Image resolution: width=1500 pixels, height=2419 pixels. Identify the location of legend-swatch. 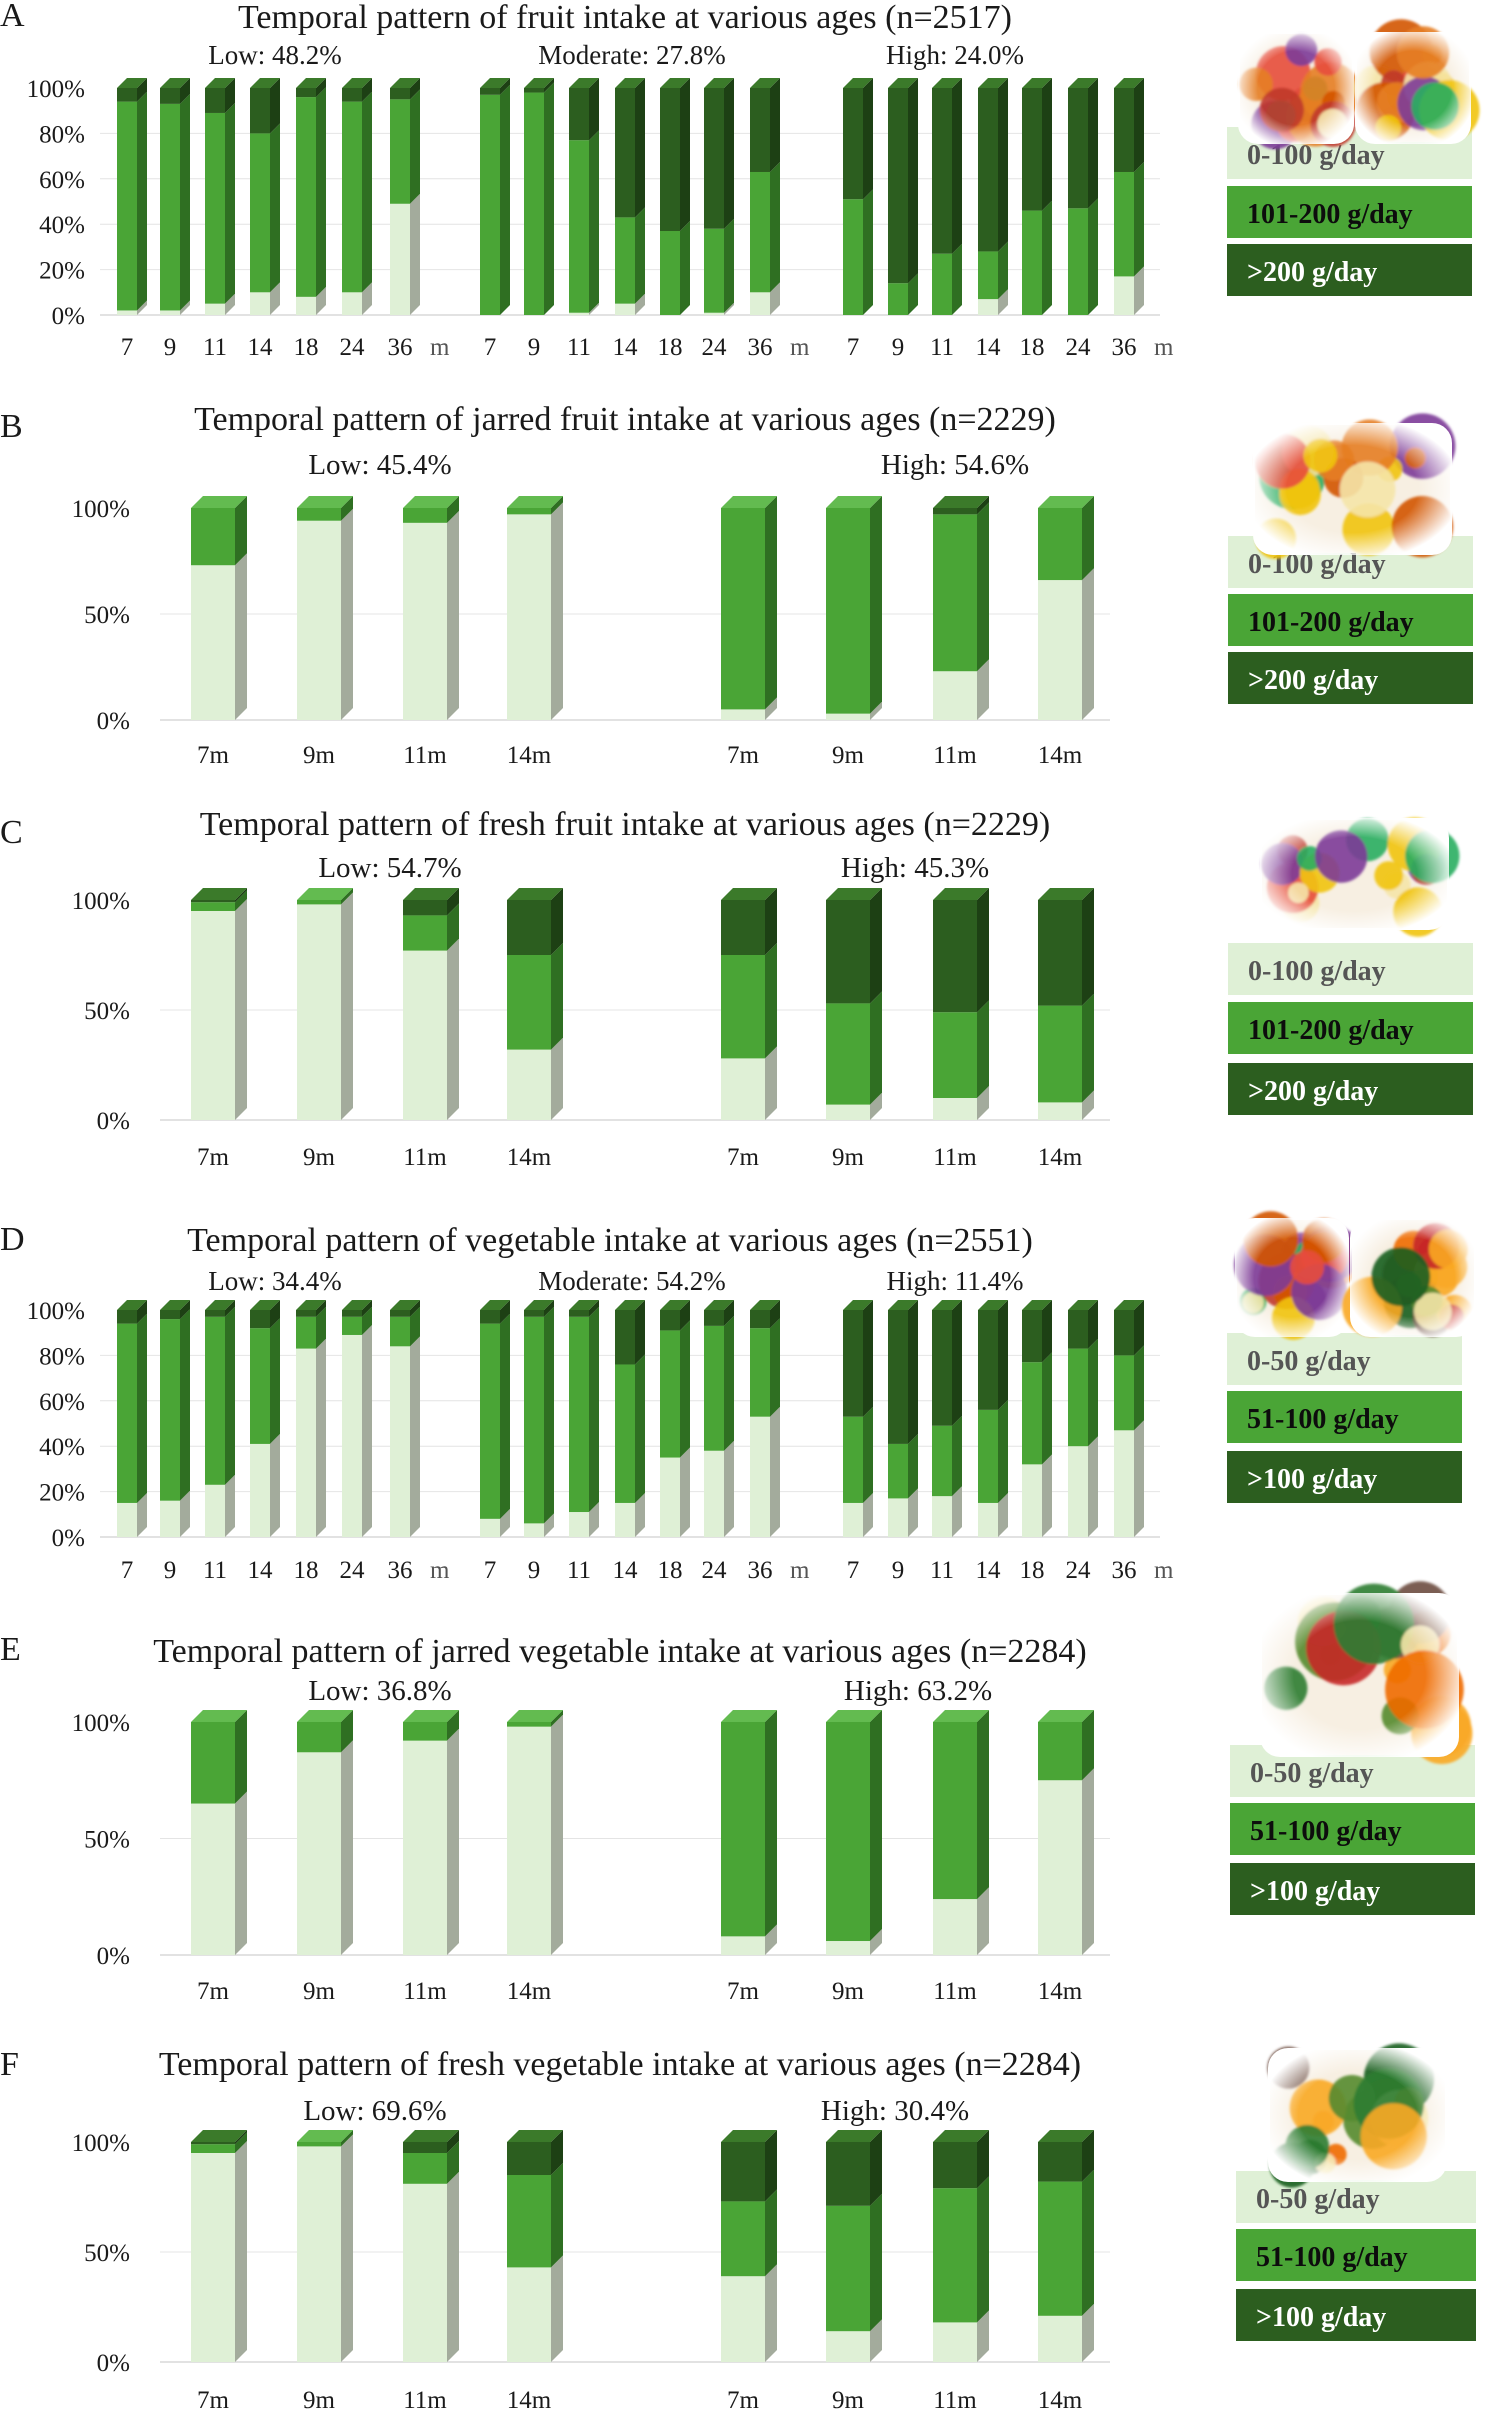
(1352, 1829).